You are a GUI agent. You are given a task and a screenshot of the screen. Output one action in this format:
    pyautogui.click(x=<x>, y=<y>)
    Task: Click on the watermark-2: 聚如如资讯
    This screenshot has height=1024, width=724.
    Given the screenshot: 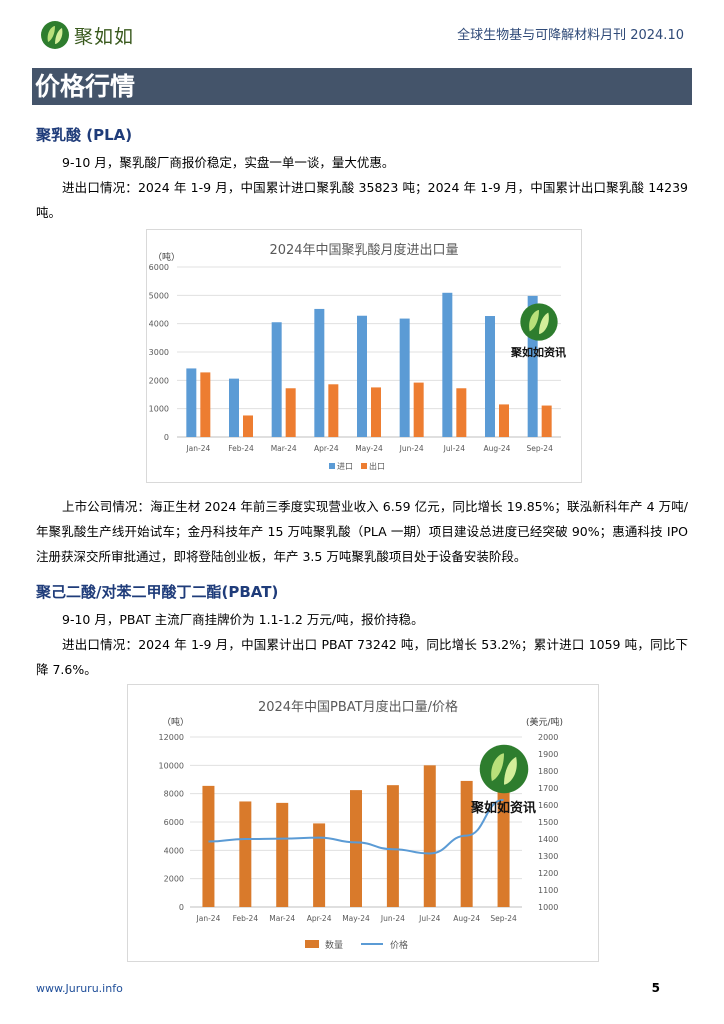 What is the action you would take?
    pyautogui.click(x=503, y=779)
    